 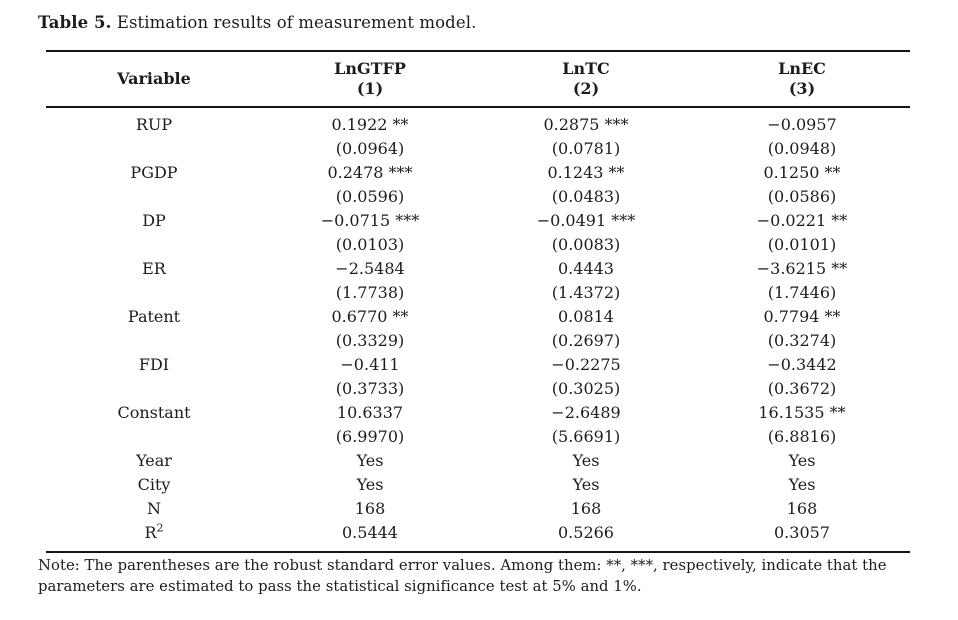 I want to click on row-cell-lngtfp: 10.6337, so click(x=370, y=412).